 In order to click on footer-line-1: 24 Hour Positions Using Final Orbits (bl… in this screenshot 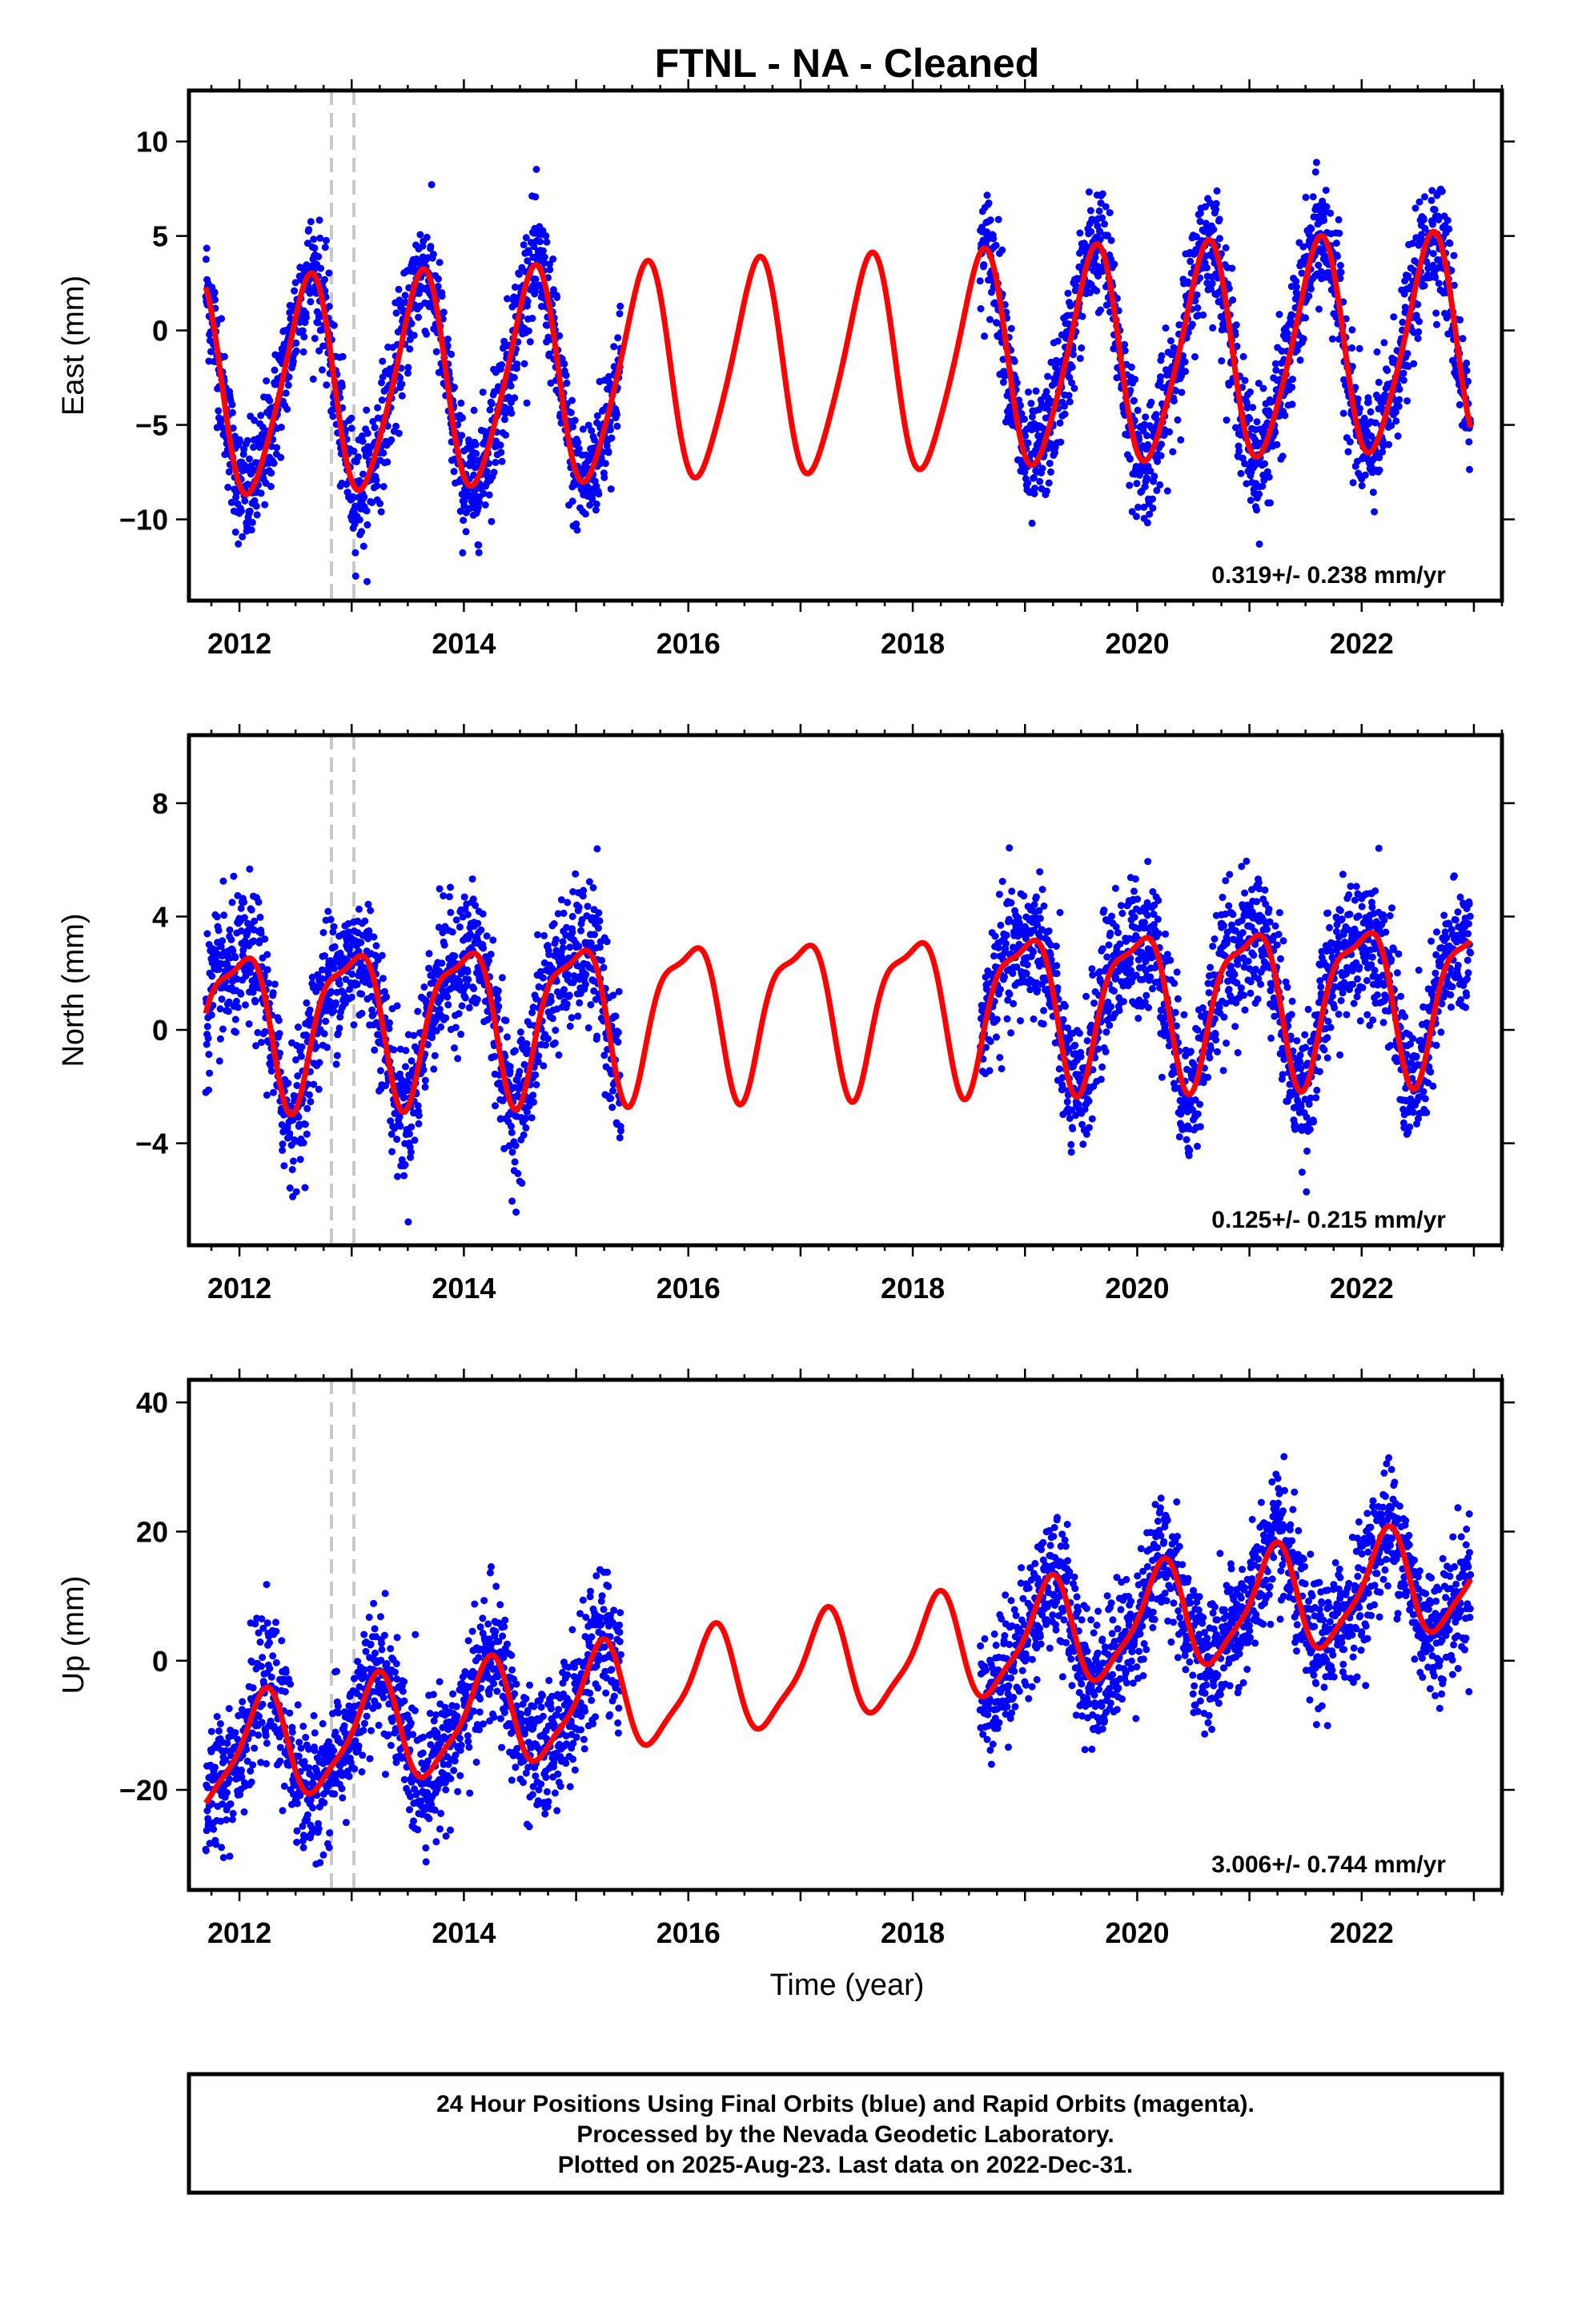, I will do `click(846, 2104)`.